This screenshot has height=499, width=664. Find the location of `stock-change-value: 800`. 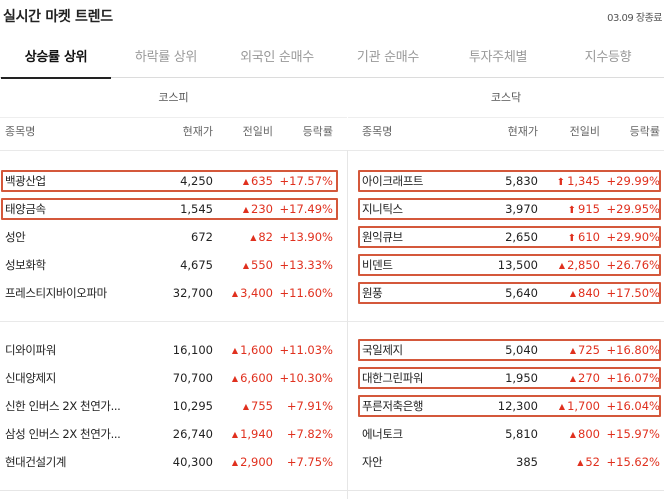

stock-change-value: 800 is located at coordinates (589, 434).